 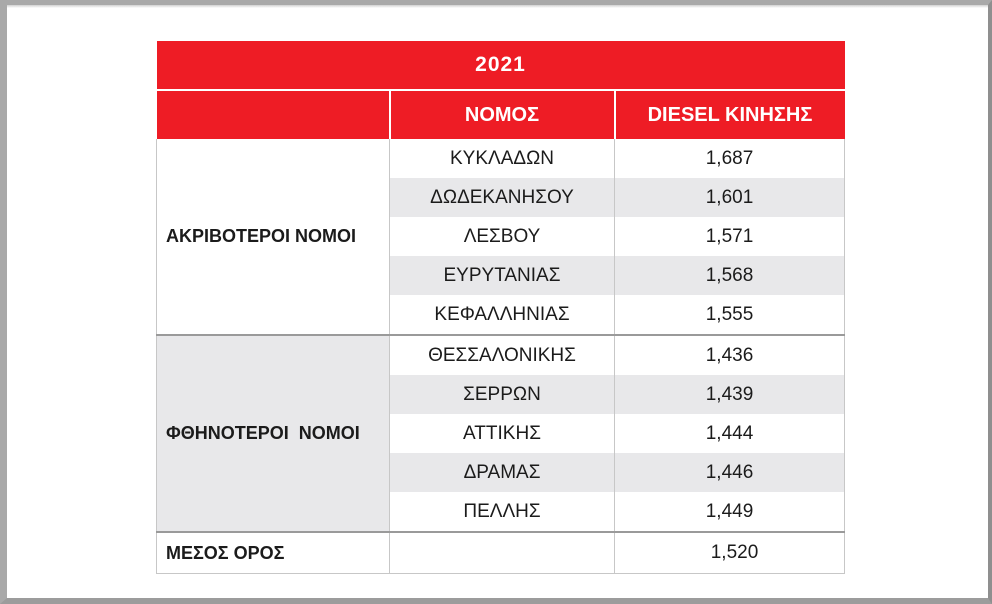 What do you see at coordinates (500, 66) in the screenshot?
I see `year-header: 2021` at bounding box center [500, 66].